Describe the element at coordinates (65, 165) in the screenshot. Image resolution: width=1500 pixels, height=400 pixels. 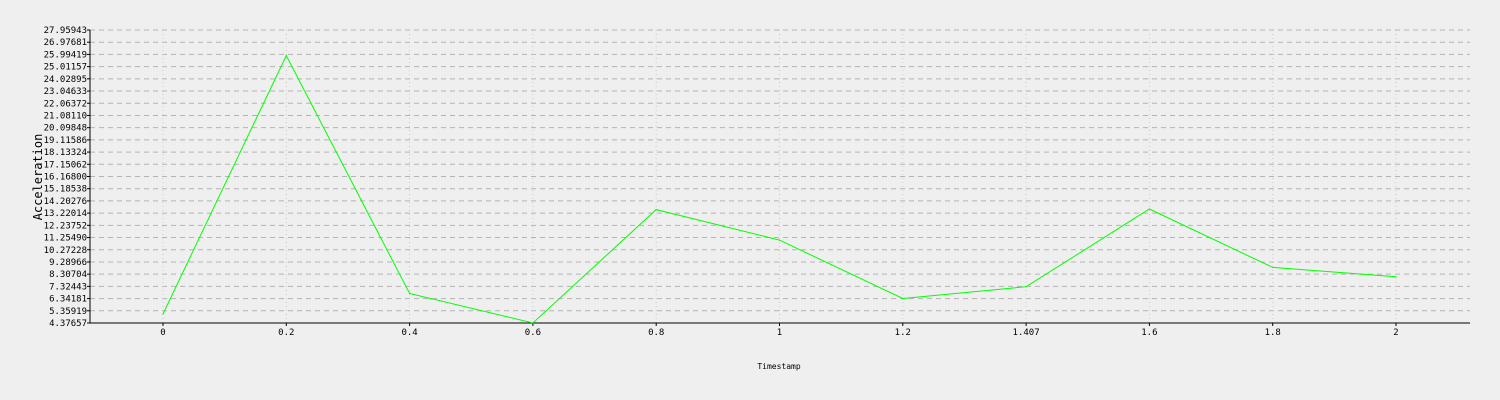
I see `y-tick-label: 17.15062` at that location.